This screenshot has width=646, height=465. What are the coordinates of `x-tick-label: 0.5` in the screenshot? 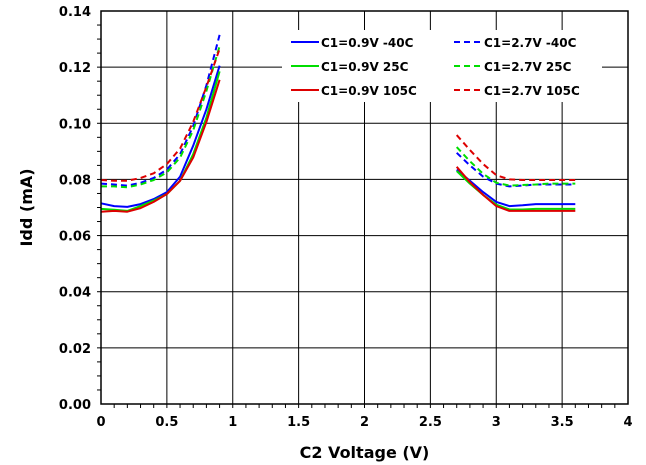 It's located at (166, 422).